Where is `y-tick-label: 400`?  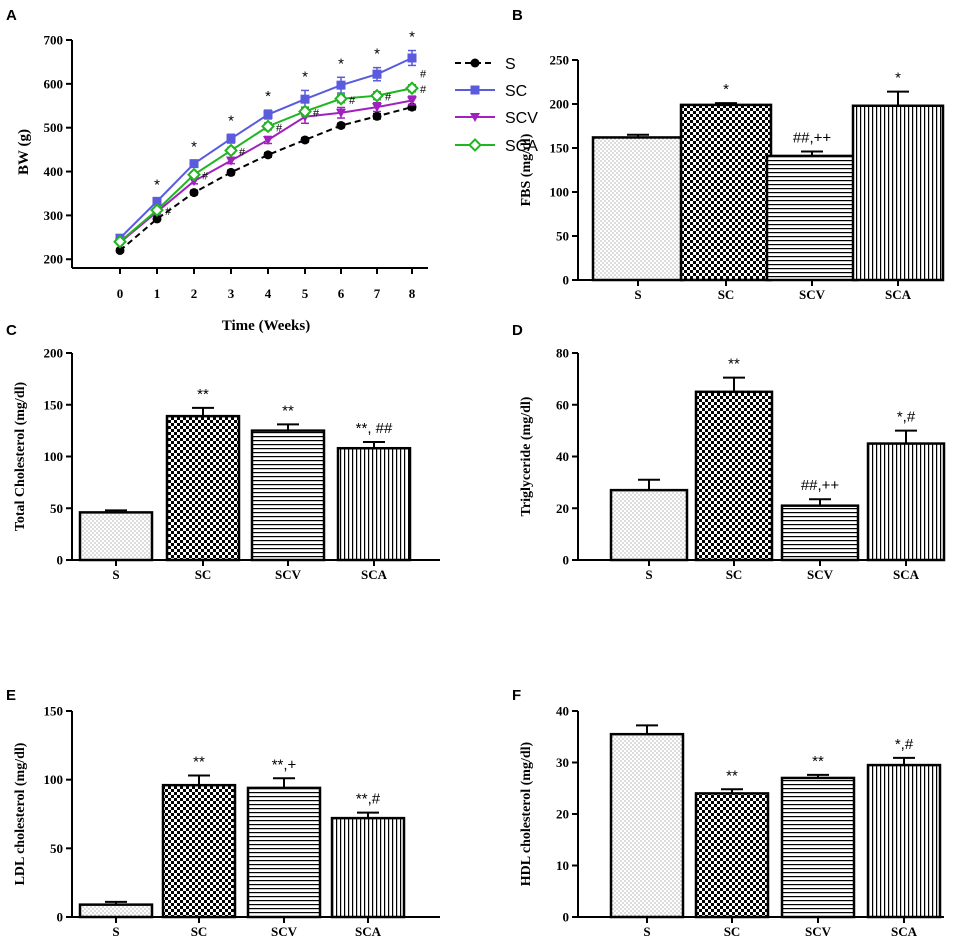
y-tick-label: 400 is located at coordinates (54, 171).